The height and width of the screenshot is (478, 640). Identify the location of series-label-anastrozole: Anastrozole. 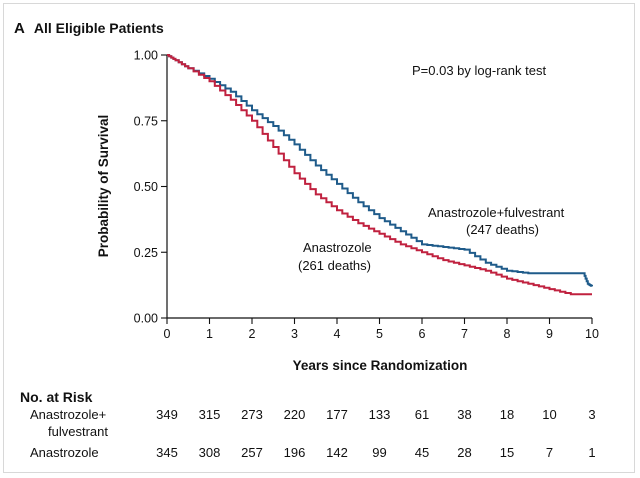
(337, 247).